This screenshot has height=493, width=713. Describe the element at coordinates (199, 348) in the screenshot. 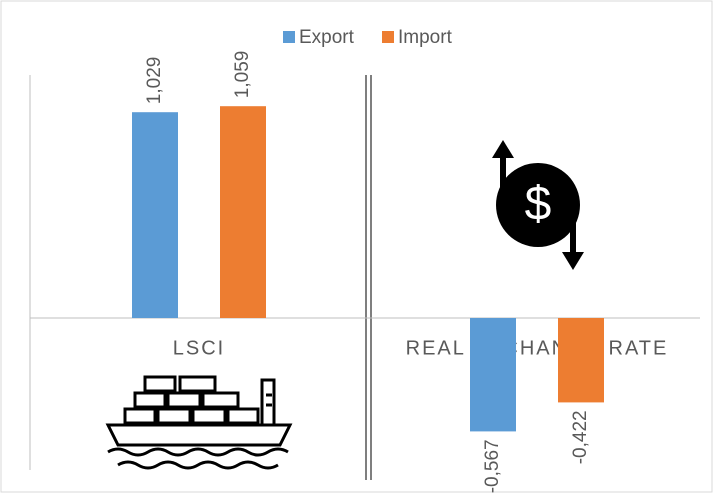

I see `category-label: LSCI` at that location.